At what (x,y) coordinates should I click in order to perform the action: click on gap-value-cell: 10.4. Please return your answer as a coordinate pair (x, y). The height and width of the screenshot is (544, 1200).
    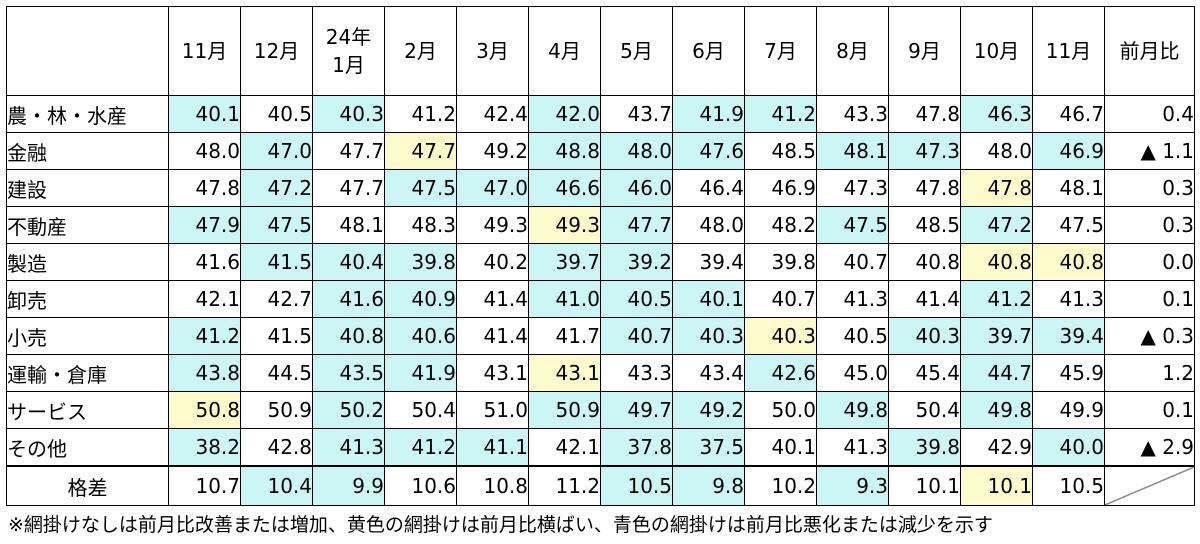
    Looking at the image, I should click on (276, 485).